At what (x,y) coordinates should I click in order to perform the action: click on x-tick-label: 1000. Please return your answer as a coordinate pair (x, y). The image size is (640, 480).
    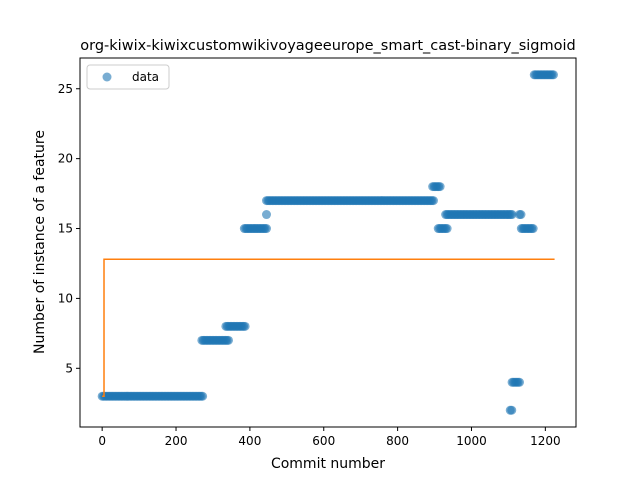
    Looking at the image, I should click on (471, 441).